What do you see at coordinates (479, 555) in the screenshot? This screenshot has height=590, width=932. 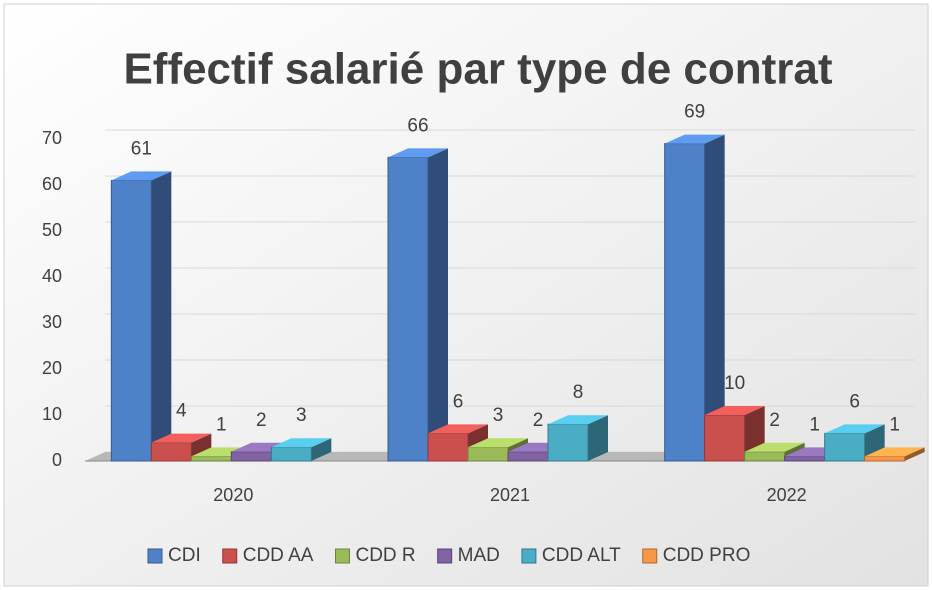 I see `legend-label: MAD` at bounding box center [479, 555].